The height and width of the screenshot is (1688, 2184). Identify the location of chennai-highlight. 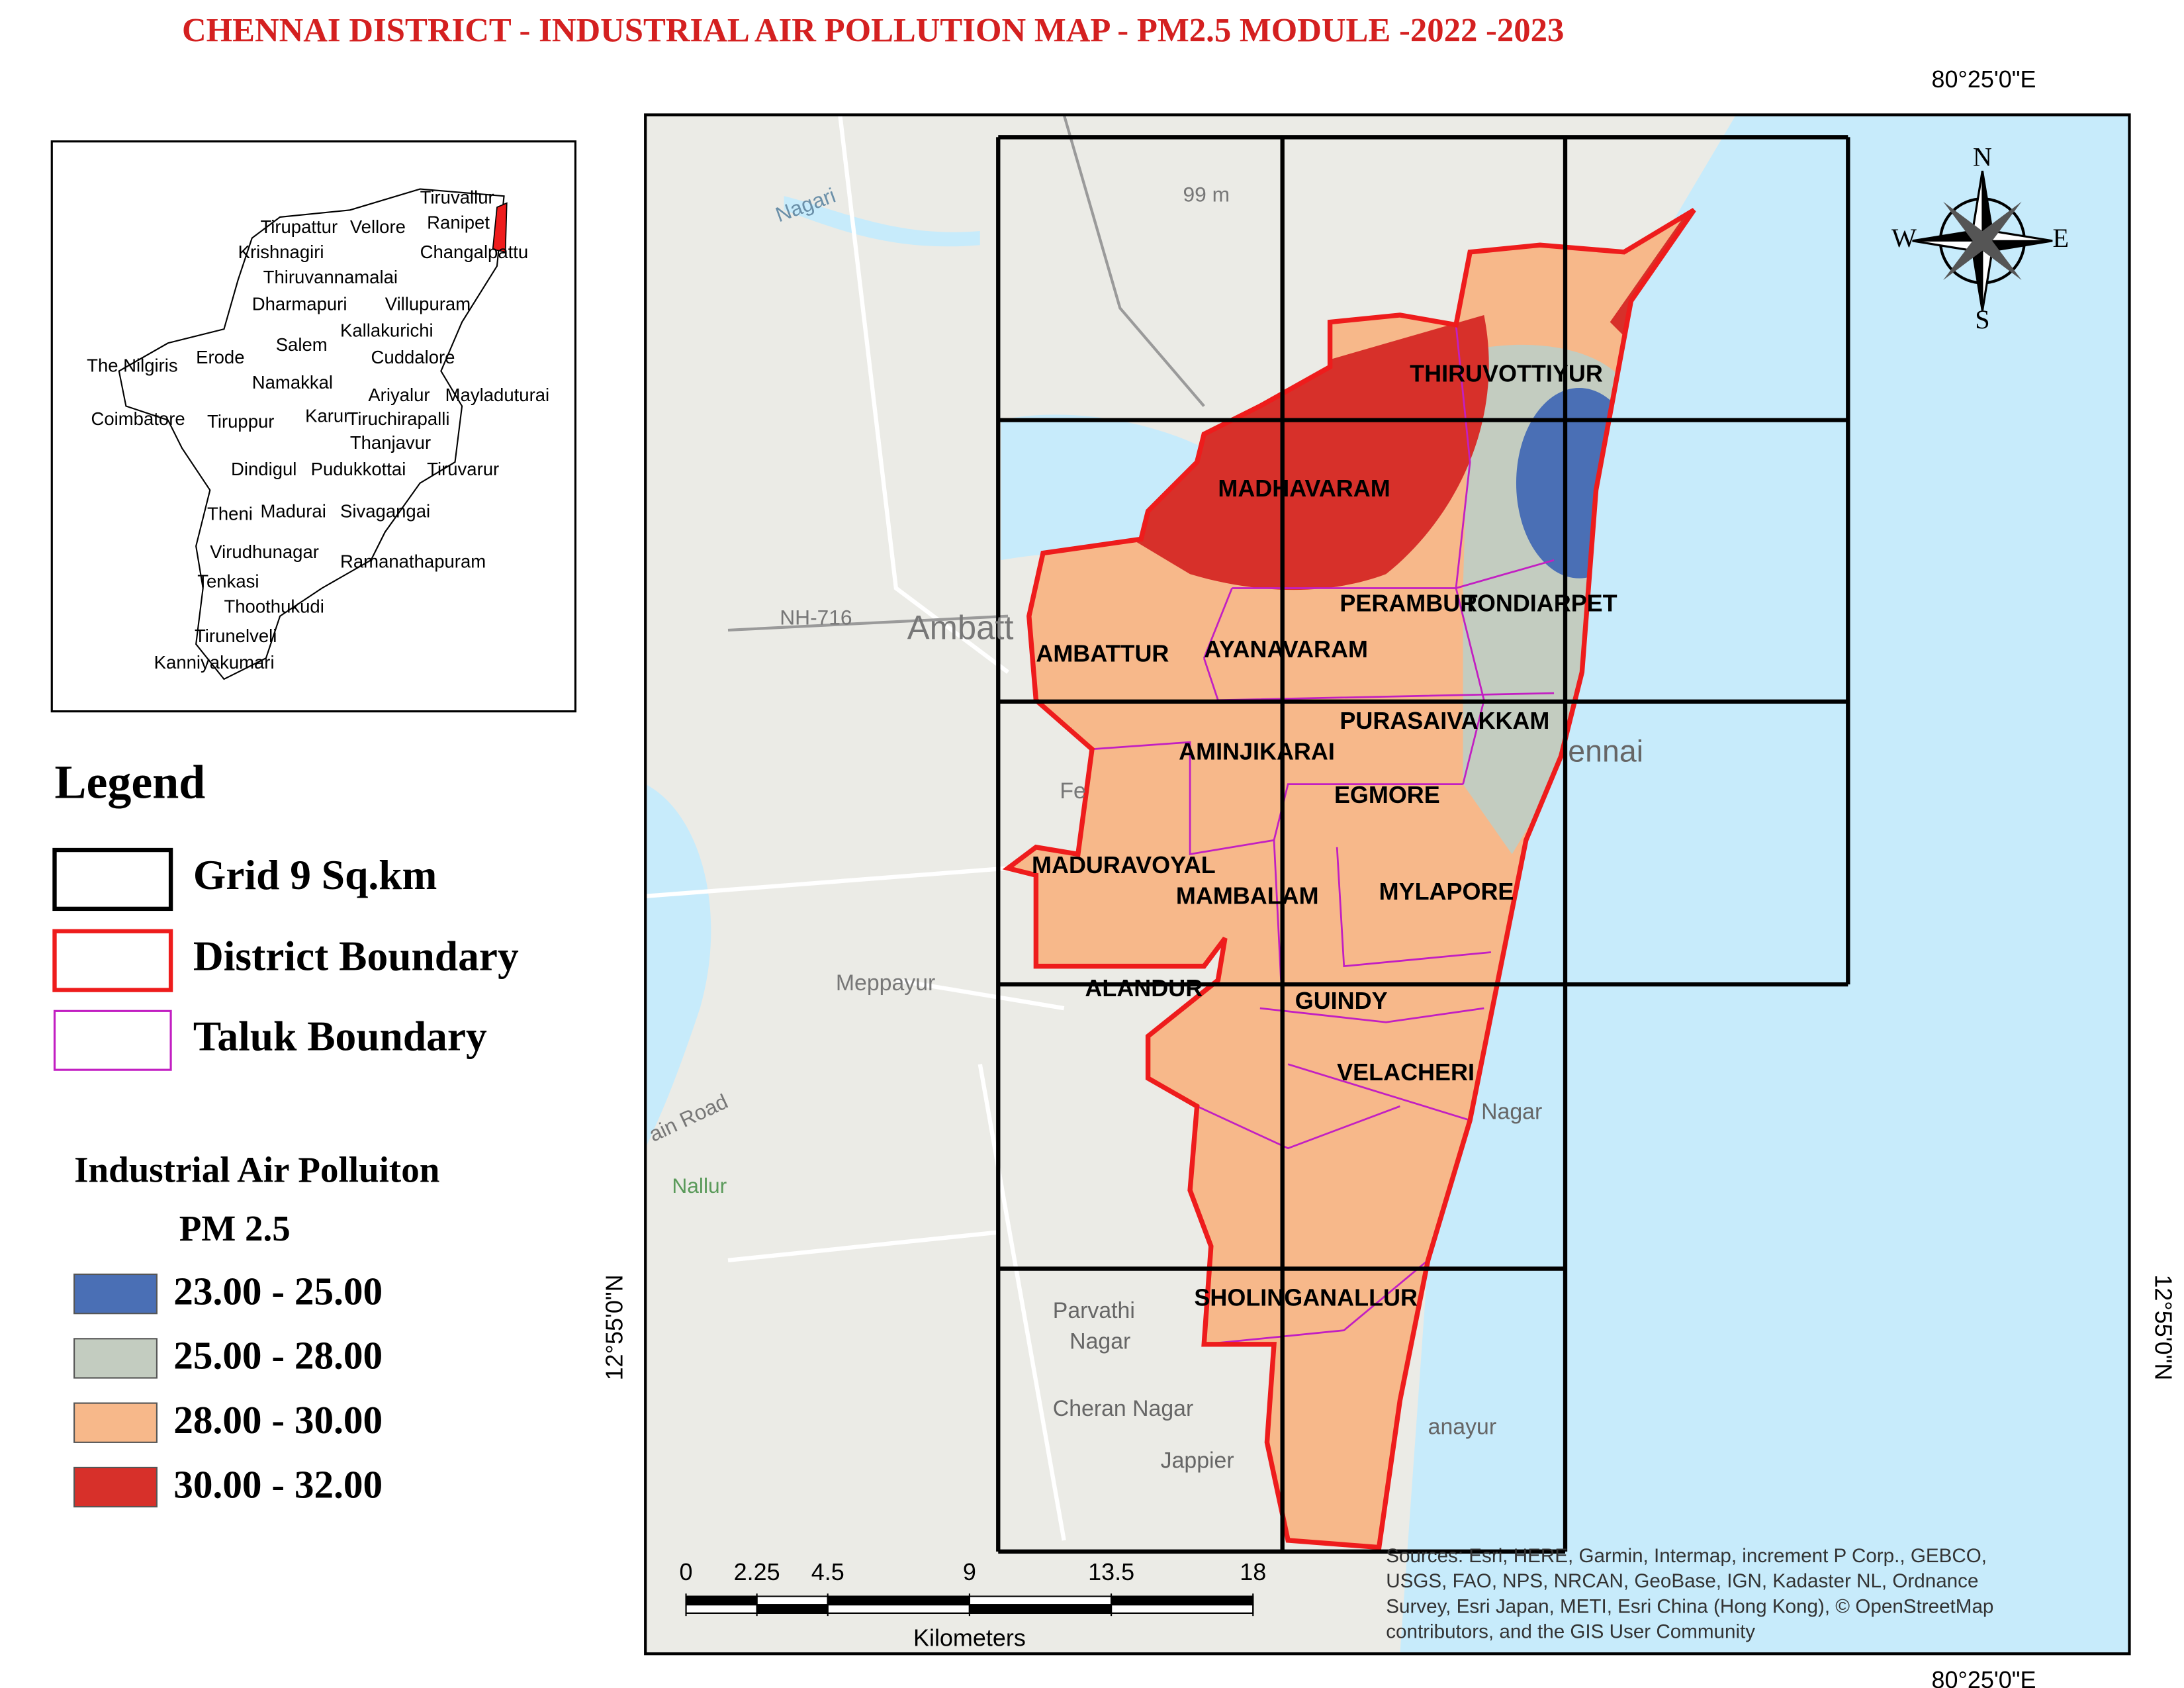
(500, 227).